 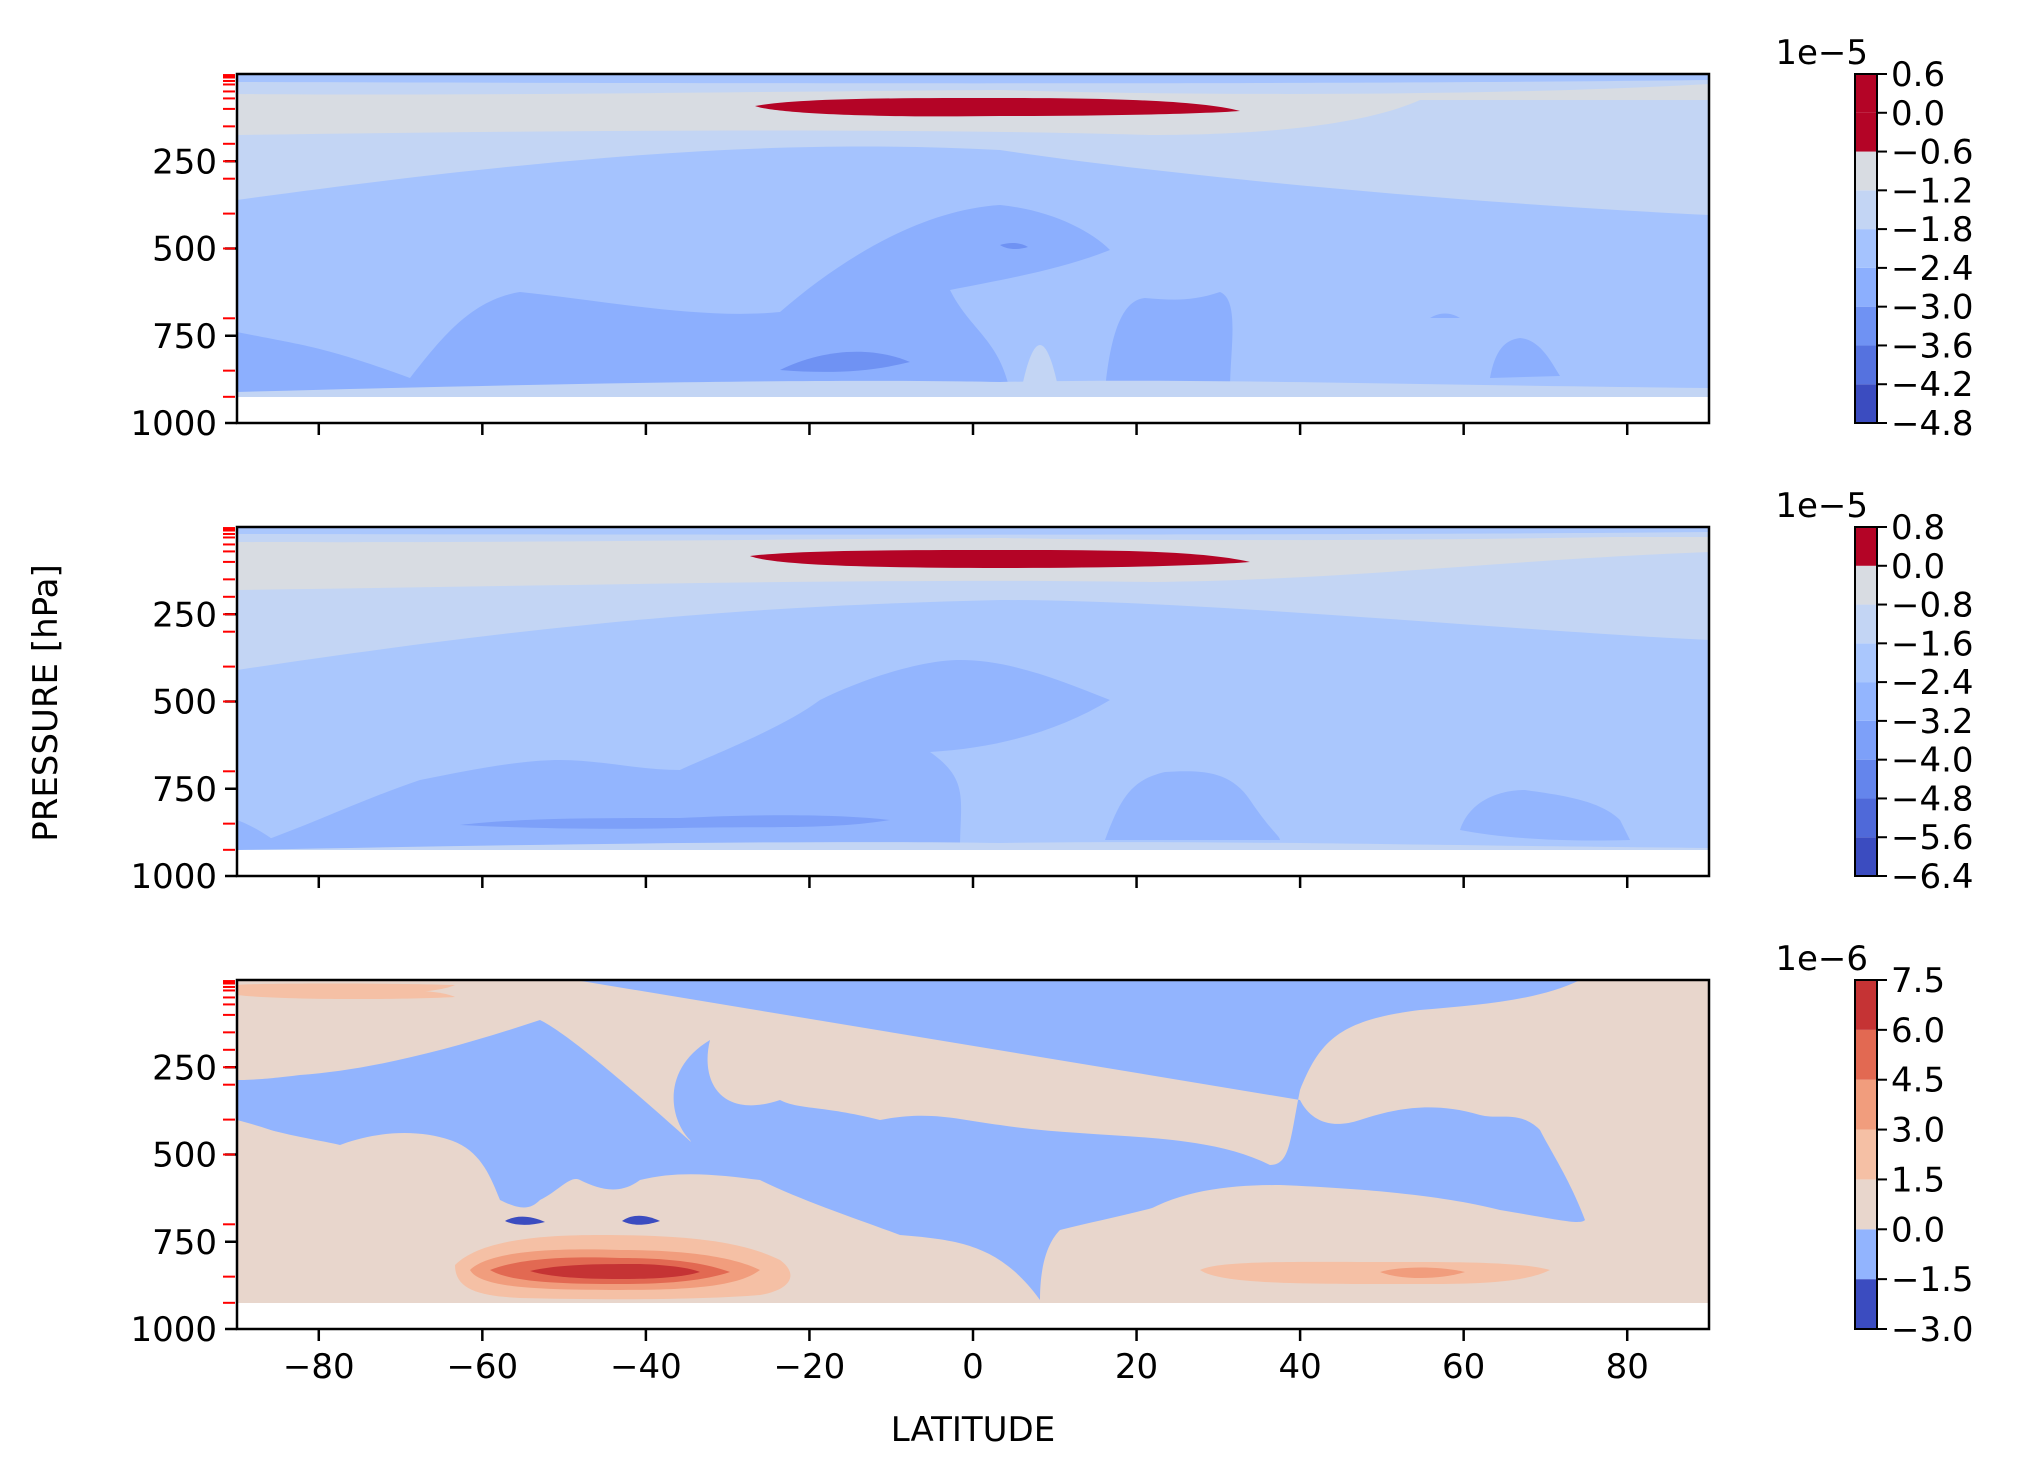 I want to click on colorbar-tick-label: 6.0, so click(x=1918, y=1031).